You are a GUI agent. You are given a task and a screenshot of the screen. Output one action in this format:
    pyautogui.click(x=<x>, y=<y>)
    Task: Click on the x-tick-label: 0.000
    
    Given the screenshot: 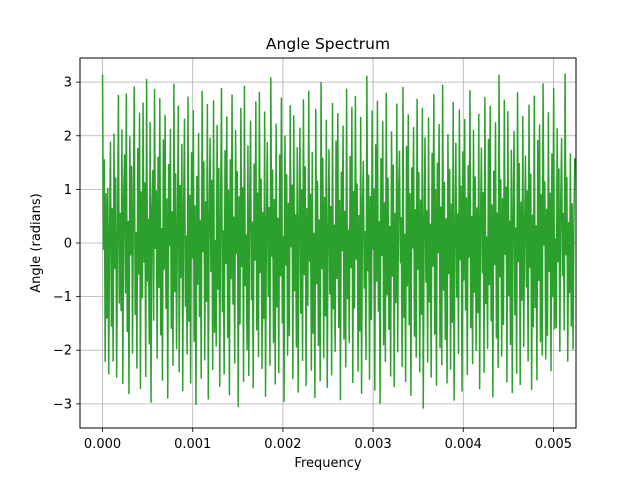 What is the action you would take?
    pyautogui.click(x=102, y=444)
    